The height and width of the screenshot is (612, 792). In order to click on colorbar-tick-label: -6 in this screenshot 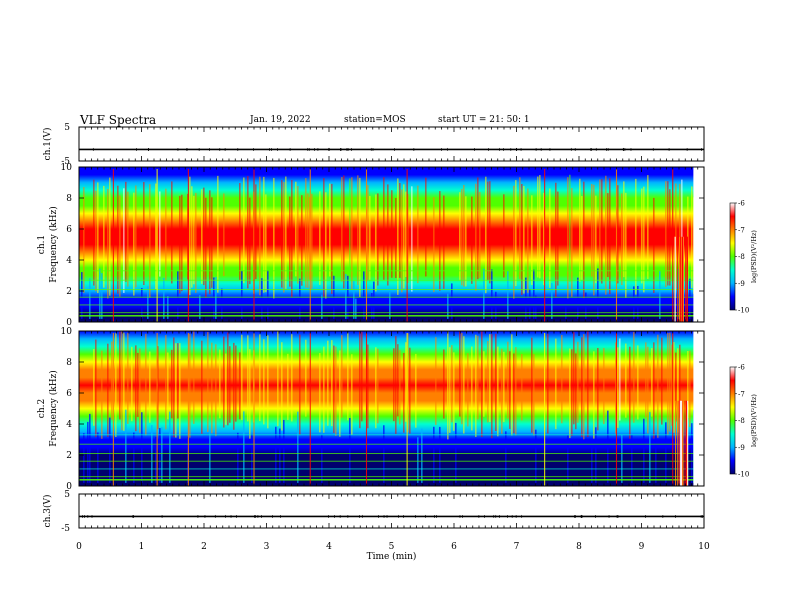, I will do `click(741, 204)`.